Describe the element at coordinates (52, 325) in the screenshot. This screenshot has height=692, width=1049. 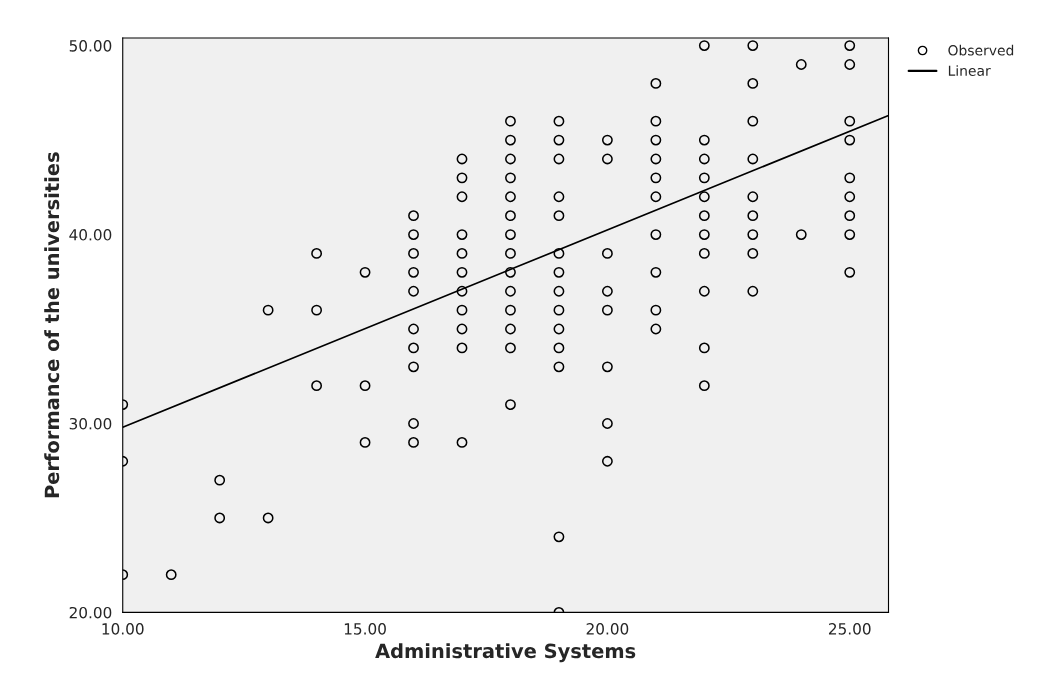
I see `y-axis-title: Performance of the universities` at that location.